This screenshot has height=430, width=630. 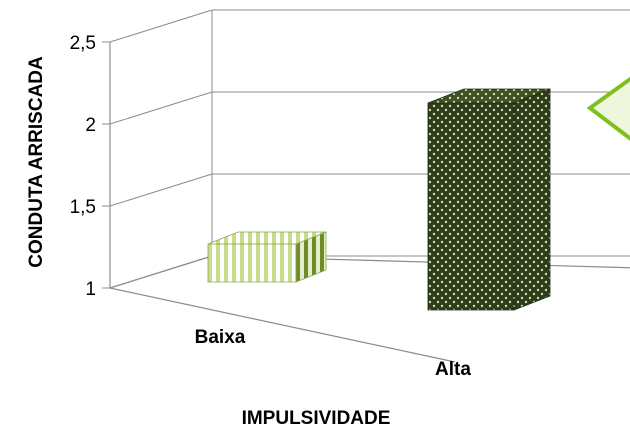 I want to click on y-tick-label: 2, so click(x=90, y=125).